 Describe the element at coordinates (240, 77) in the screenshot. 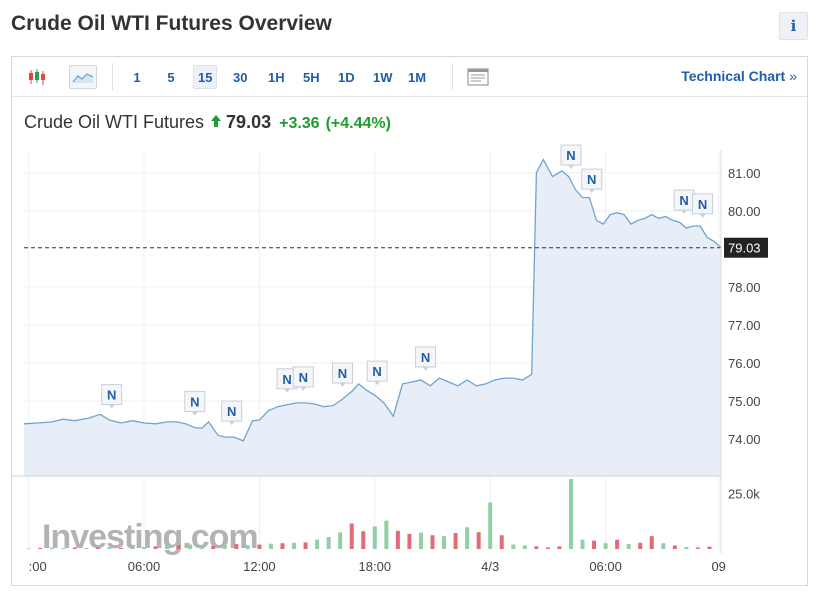

I see `interval-30: 30` at that location.